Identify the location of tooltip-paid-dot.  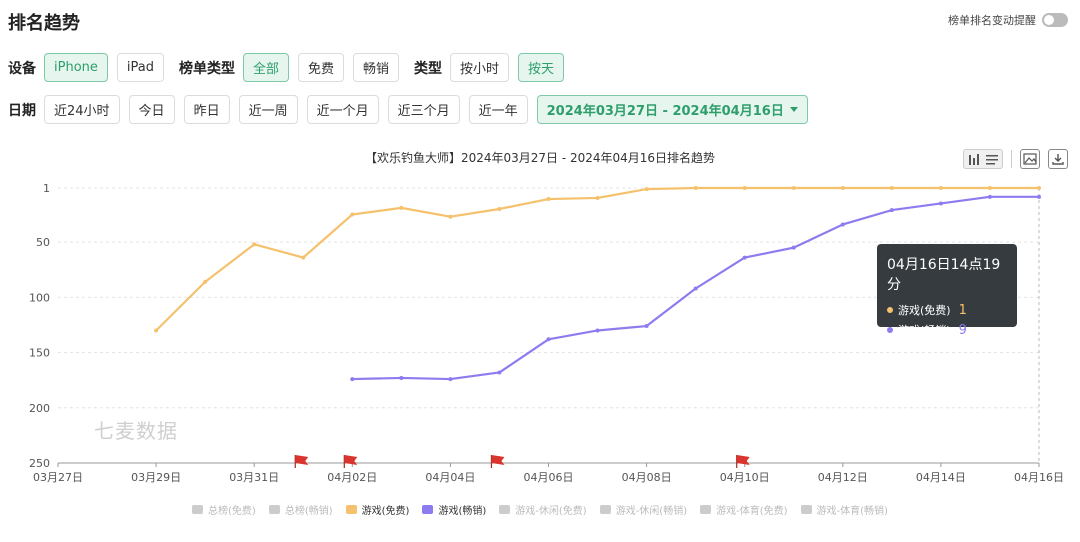
(890, 330).